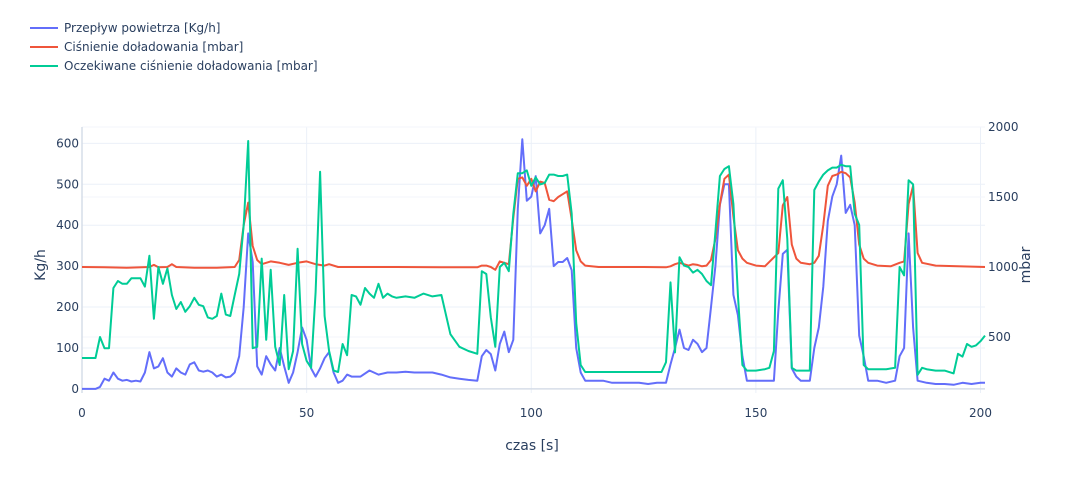  Describe the element at coordinates (999, 337) in the screenshot. I see `y-right-tick-label: 500` at that location.